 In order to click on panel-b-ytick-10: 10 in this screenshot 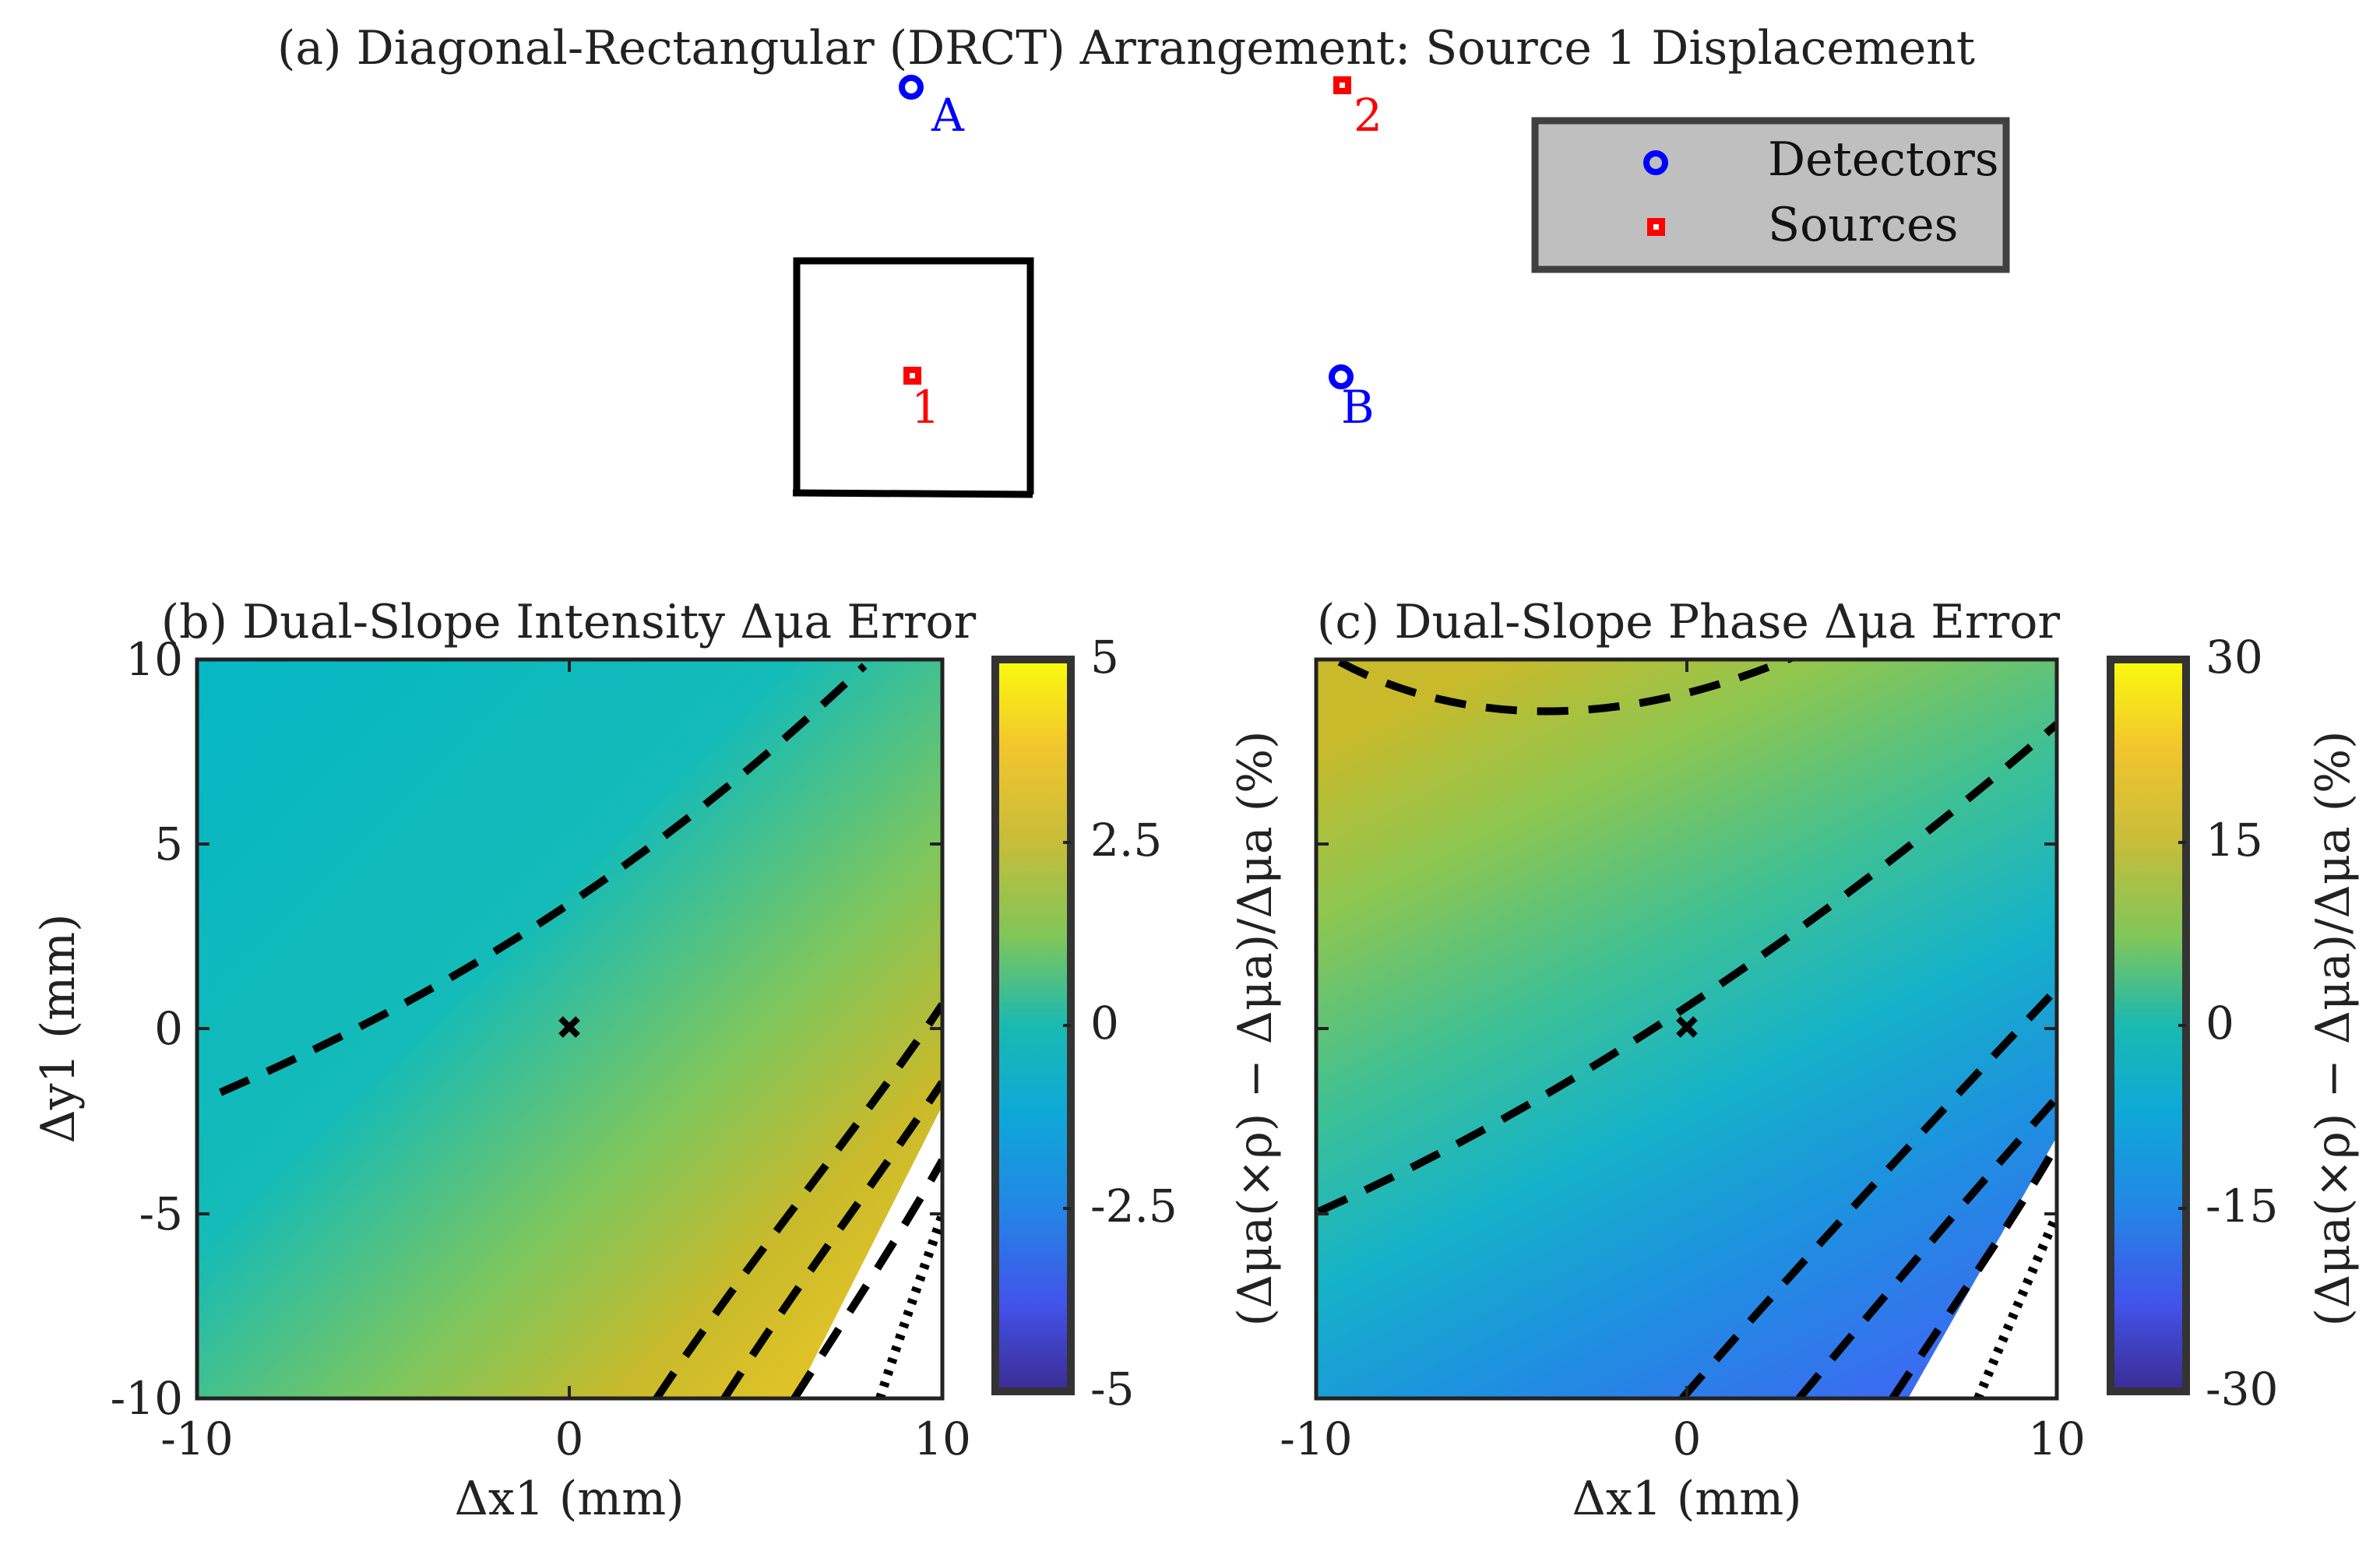, I will do `click(154, 659)`.